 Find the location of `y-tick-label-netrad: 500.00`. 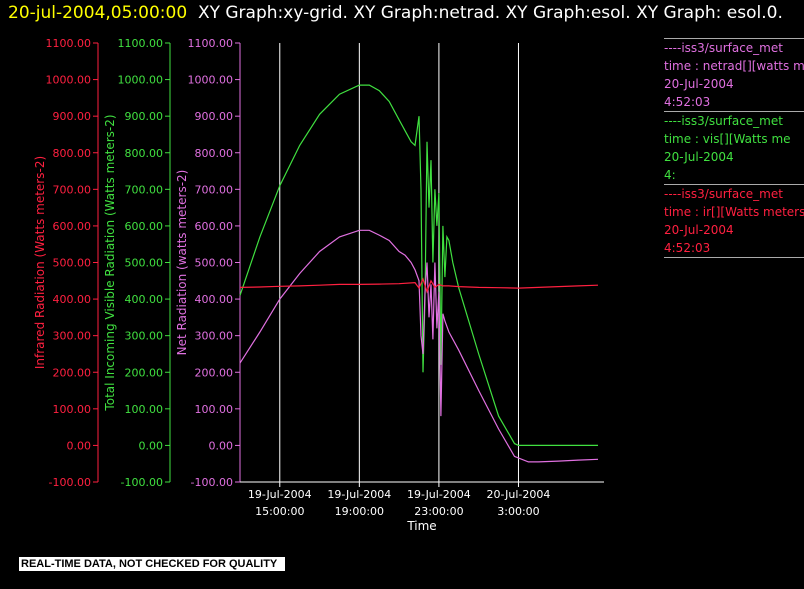

y-tick-label-netrad: 500.00 is located at coordinates (214, 263).